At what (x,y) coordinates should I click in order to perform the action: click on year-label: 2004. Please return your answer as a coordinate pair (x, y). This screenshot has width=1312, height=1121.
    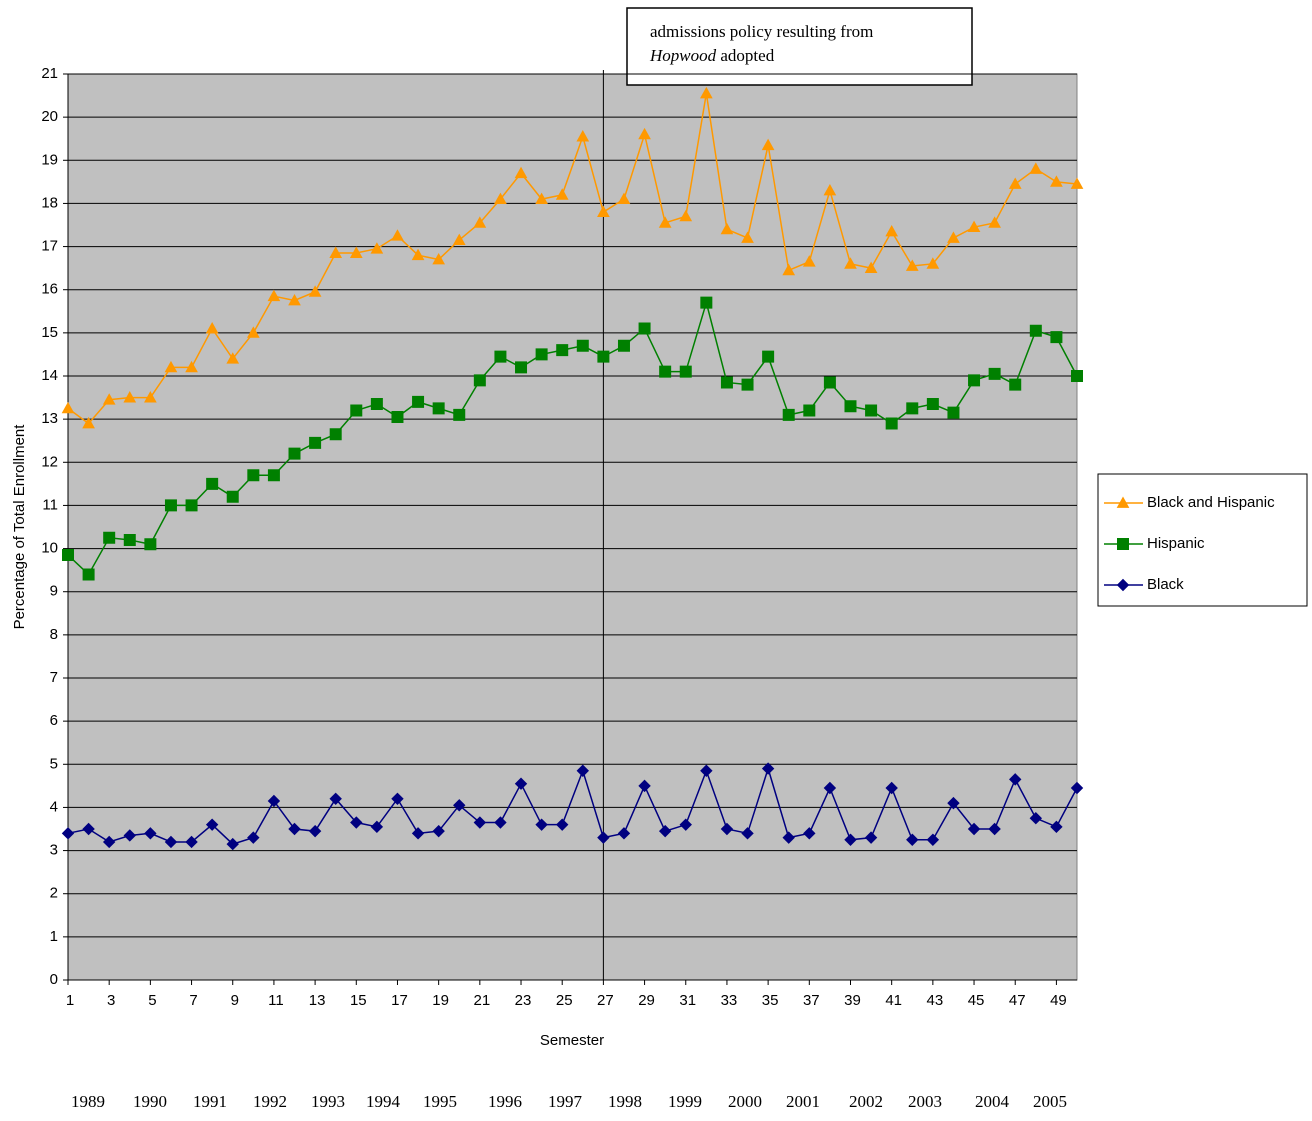
    Looking at the image, I should click on (992, 1101).